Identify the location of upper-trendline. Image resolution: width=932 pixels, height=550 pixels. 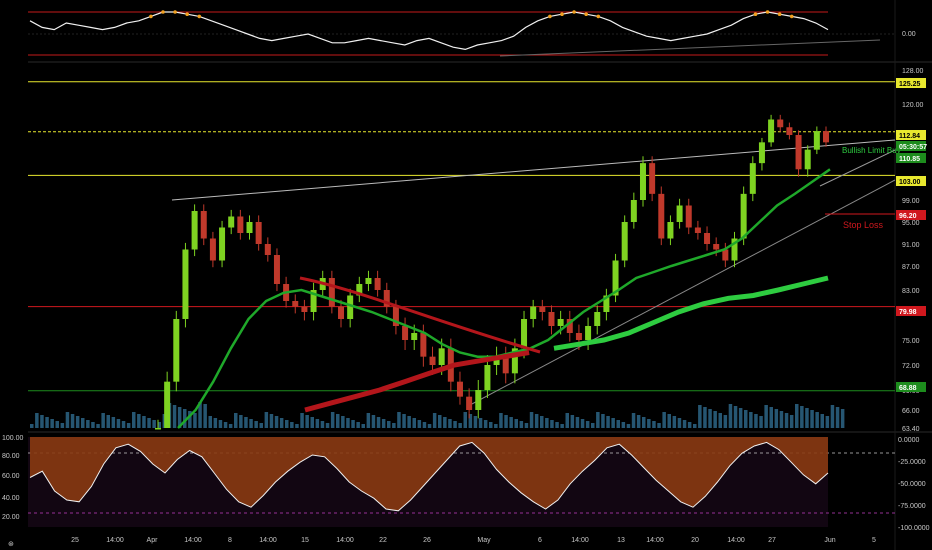
(533, 170).